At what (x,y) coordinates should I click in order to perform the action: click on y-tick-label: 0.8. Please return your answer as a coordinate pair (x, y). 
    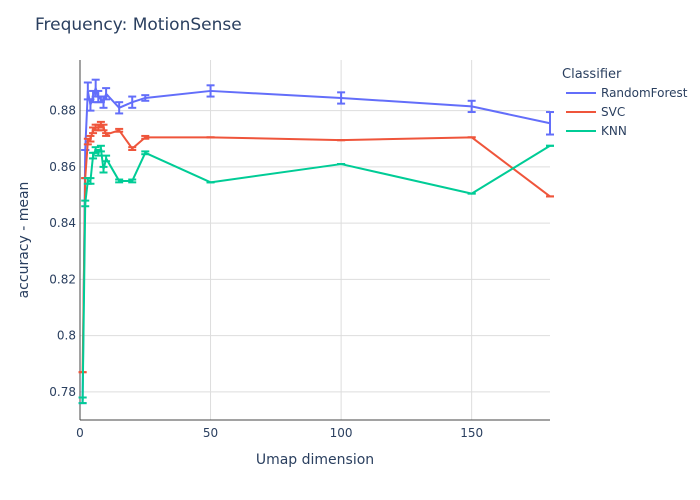
    Looking at the image, I should click on (66, 336).